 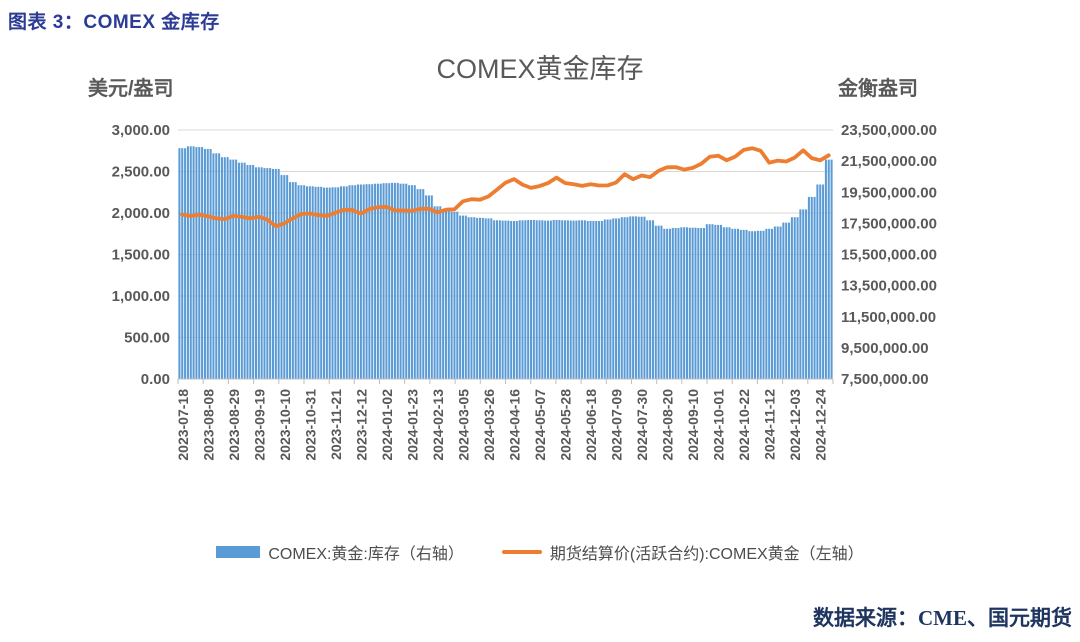 I want to click on right-axis-tick-label: 13,500,000.00, so click(x=889, y=286).